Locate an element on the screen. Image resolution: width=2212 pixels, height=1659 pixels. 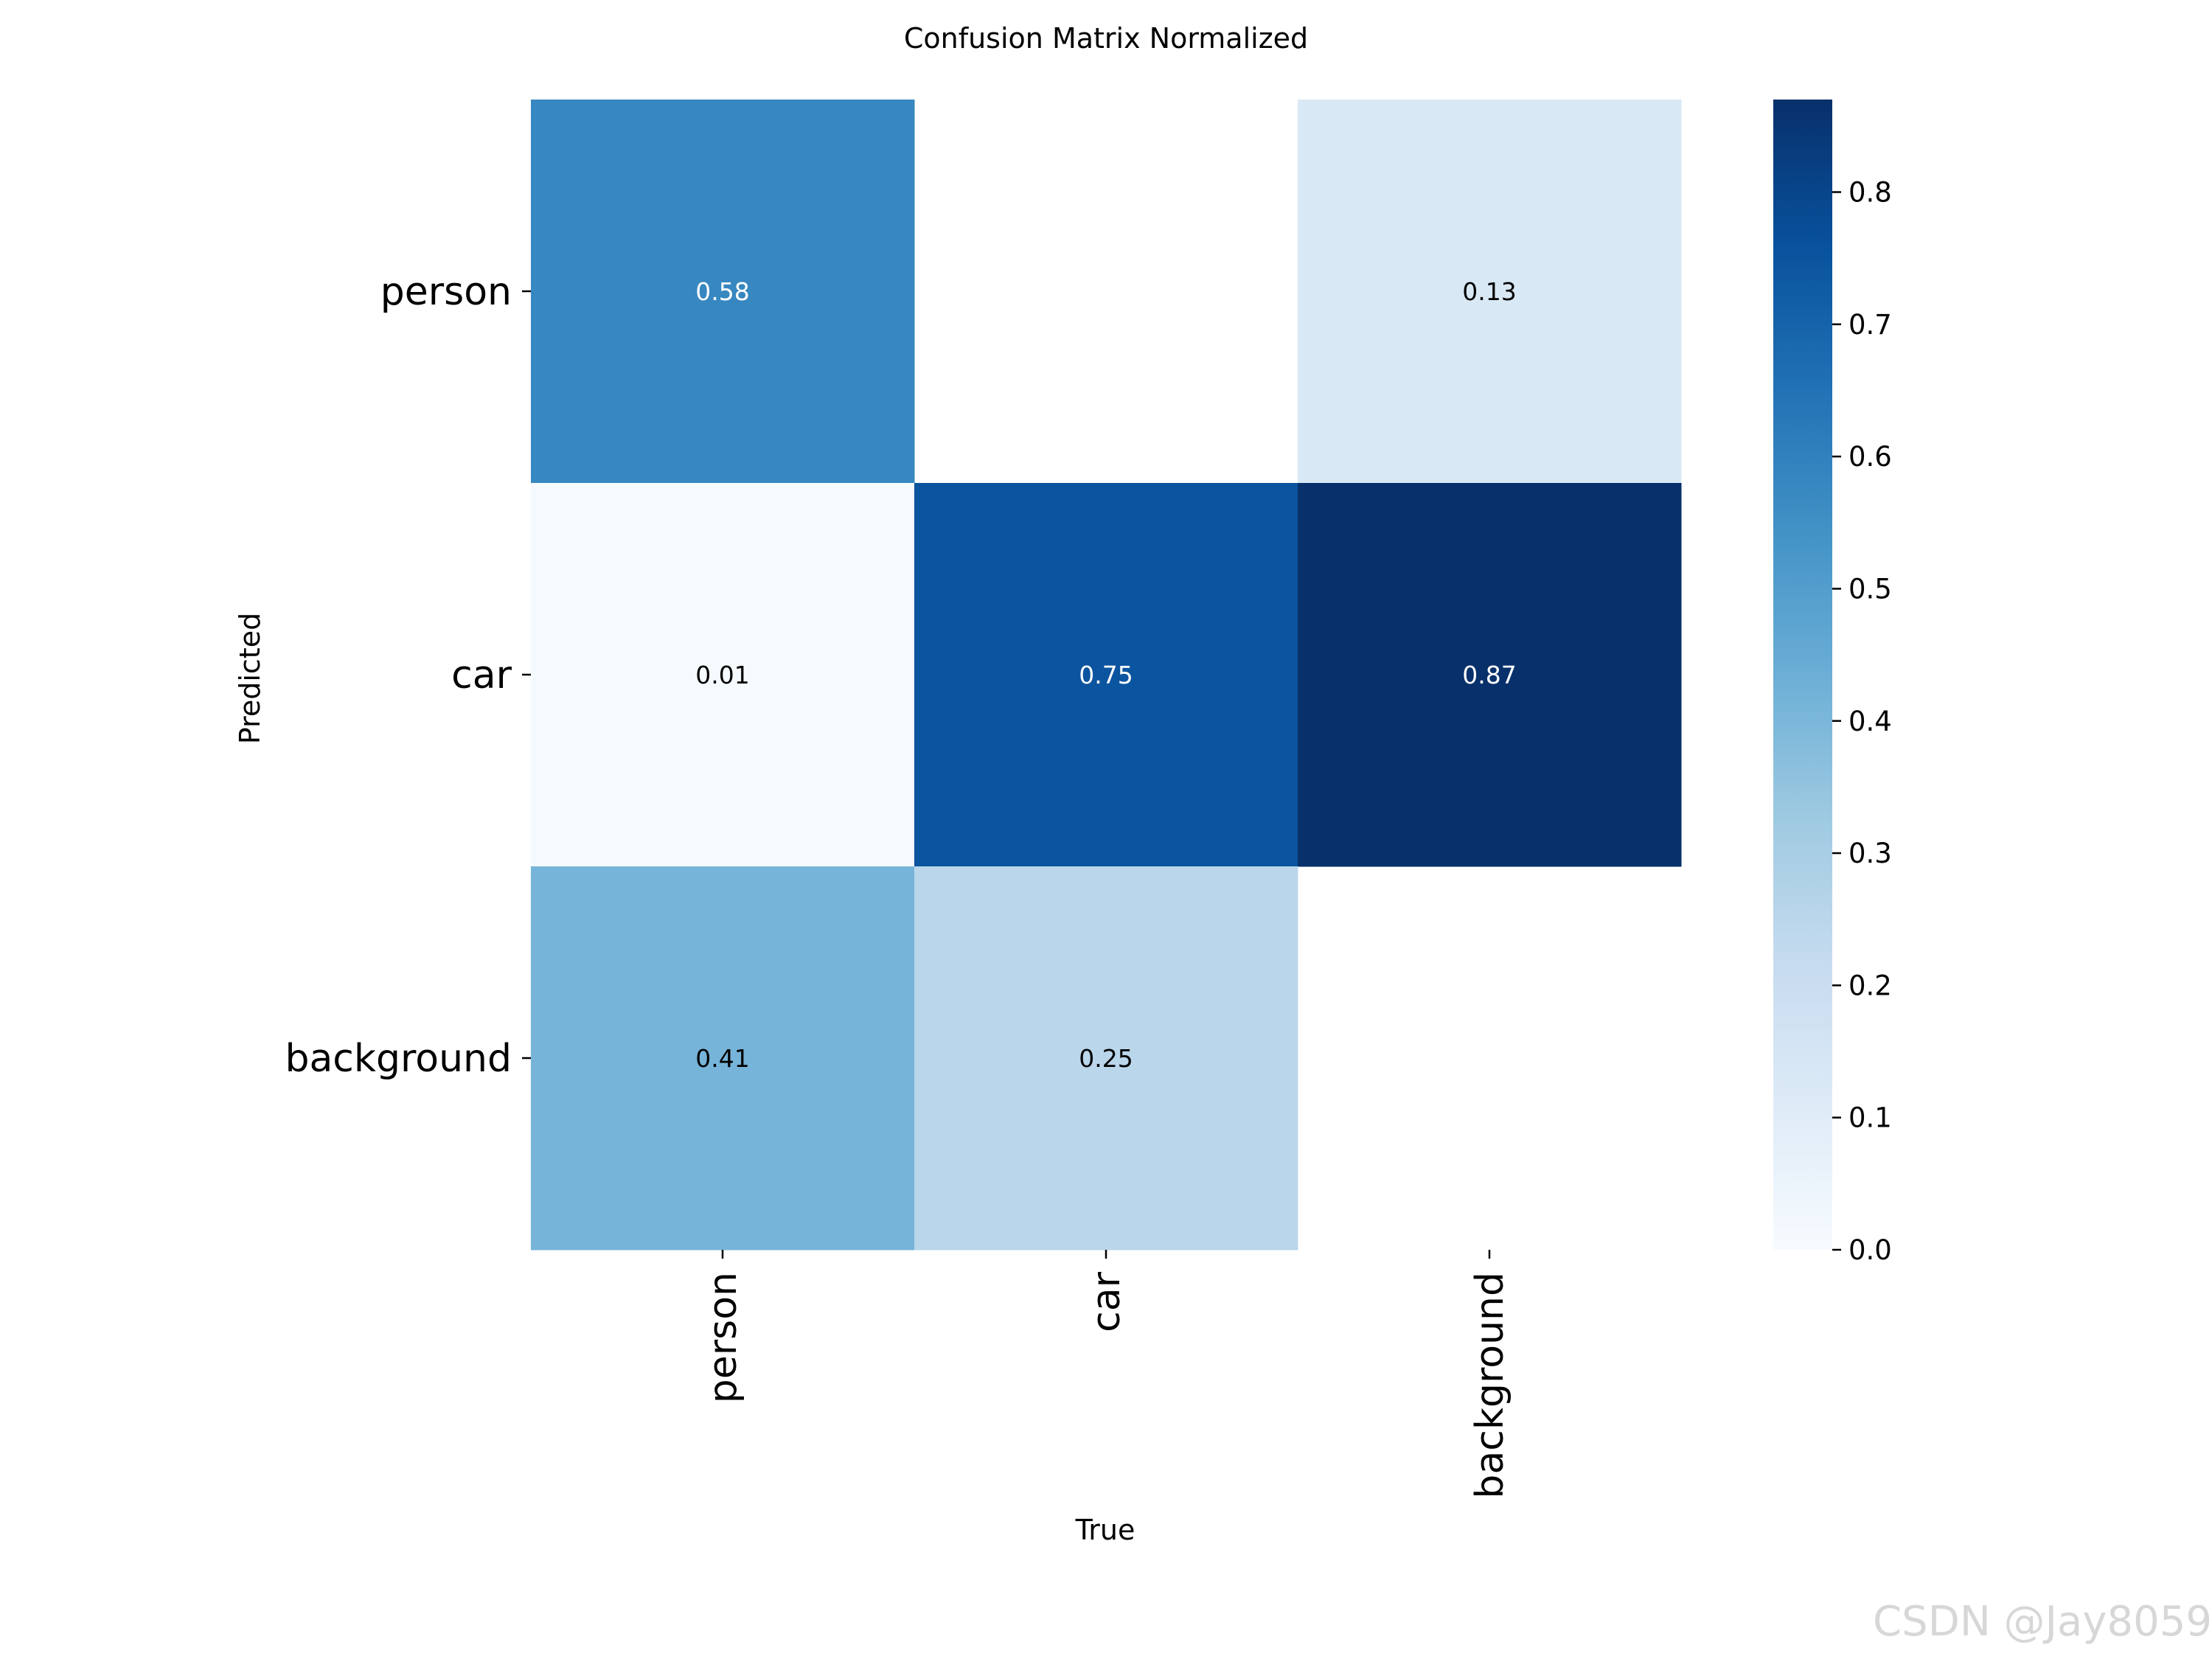
x-tick-label-person: person is located at coordinates (723, 1337).